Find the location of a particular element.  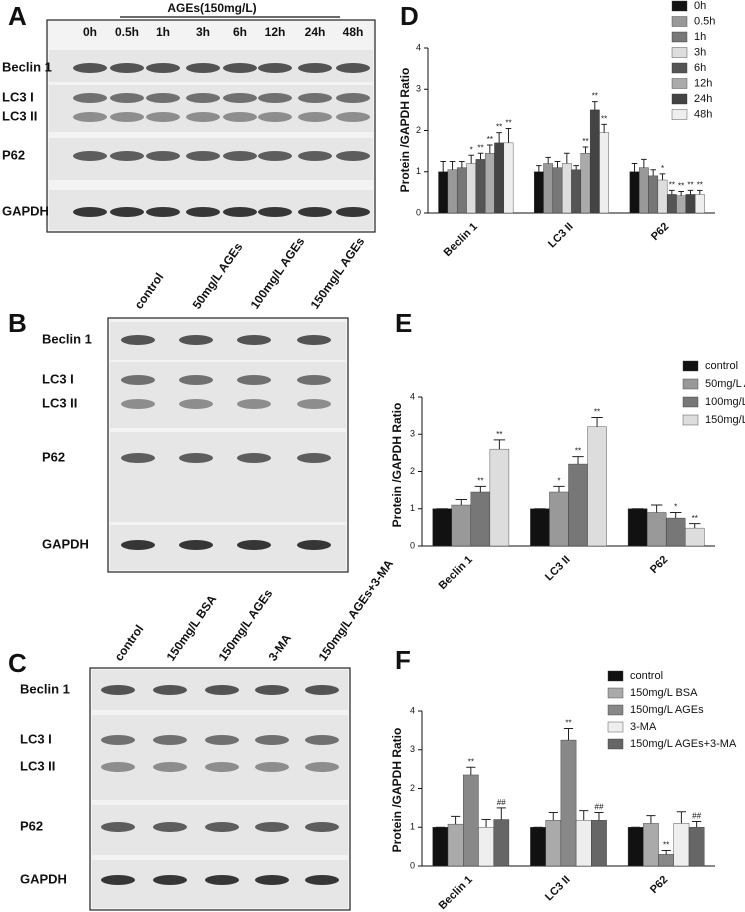

y-tick-label: 0 is located at coordinates (412, 865).